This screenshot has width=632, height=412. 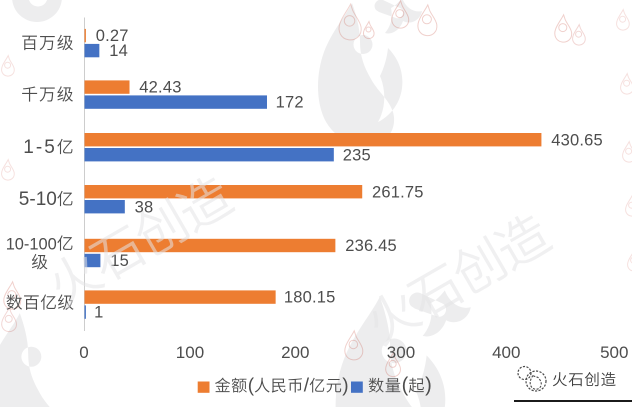 What do you see at coordinates (83, 352) in the screenshot?
I see `svg-text: 0` at bounding box center [83, 352].